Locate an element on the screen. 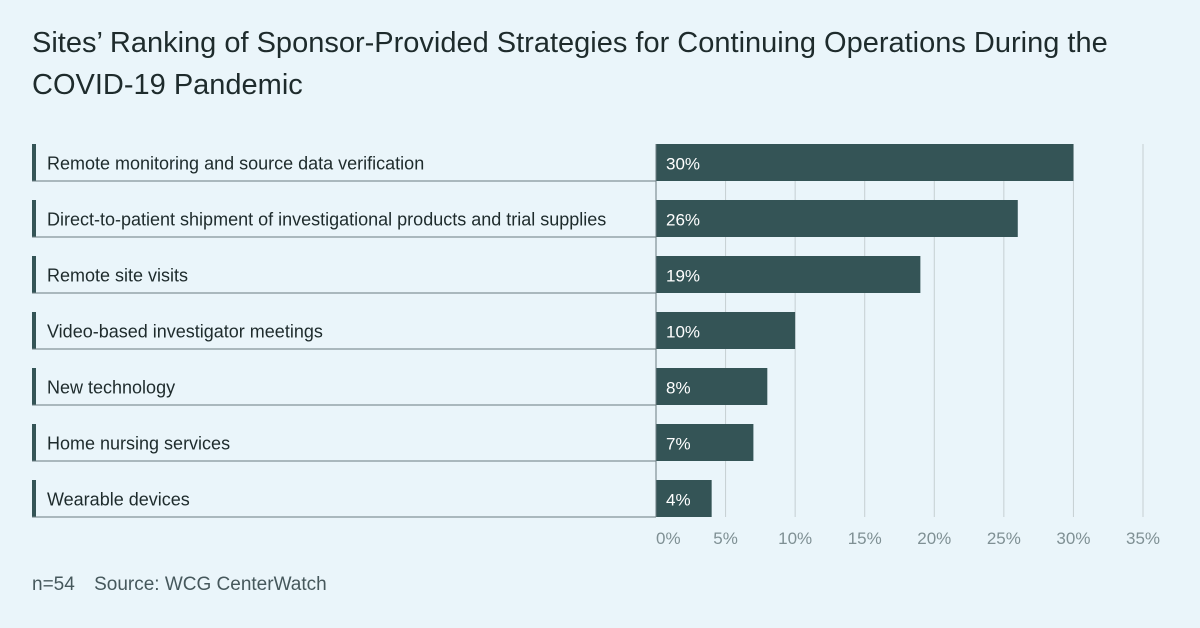  bar-row: Video-based investigator meetings 10% is located at coordinates (414, 331).